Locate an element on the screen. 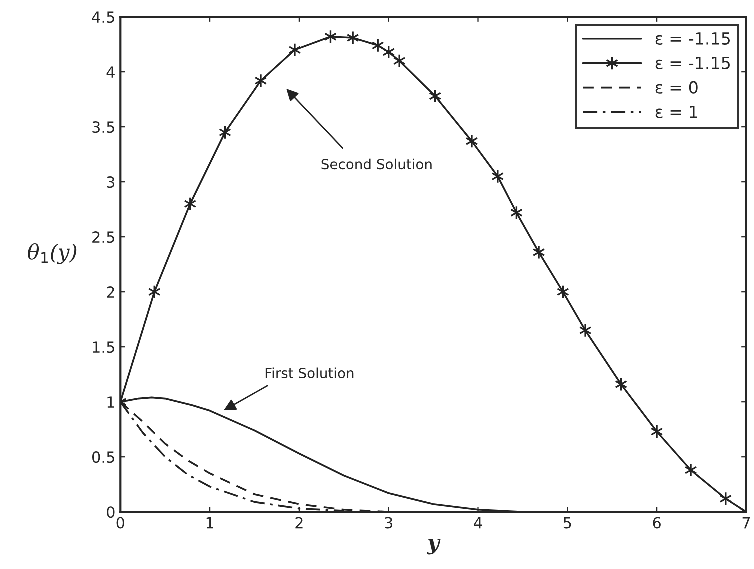 This screenshot has height=569, width=754. y-tick-label: 2.5 is located at coordinates (103, 238).